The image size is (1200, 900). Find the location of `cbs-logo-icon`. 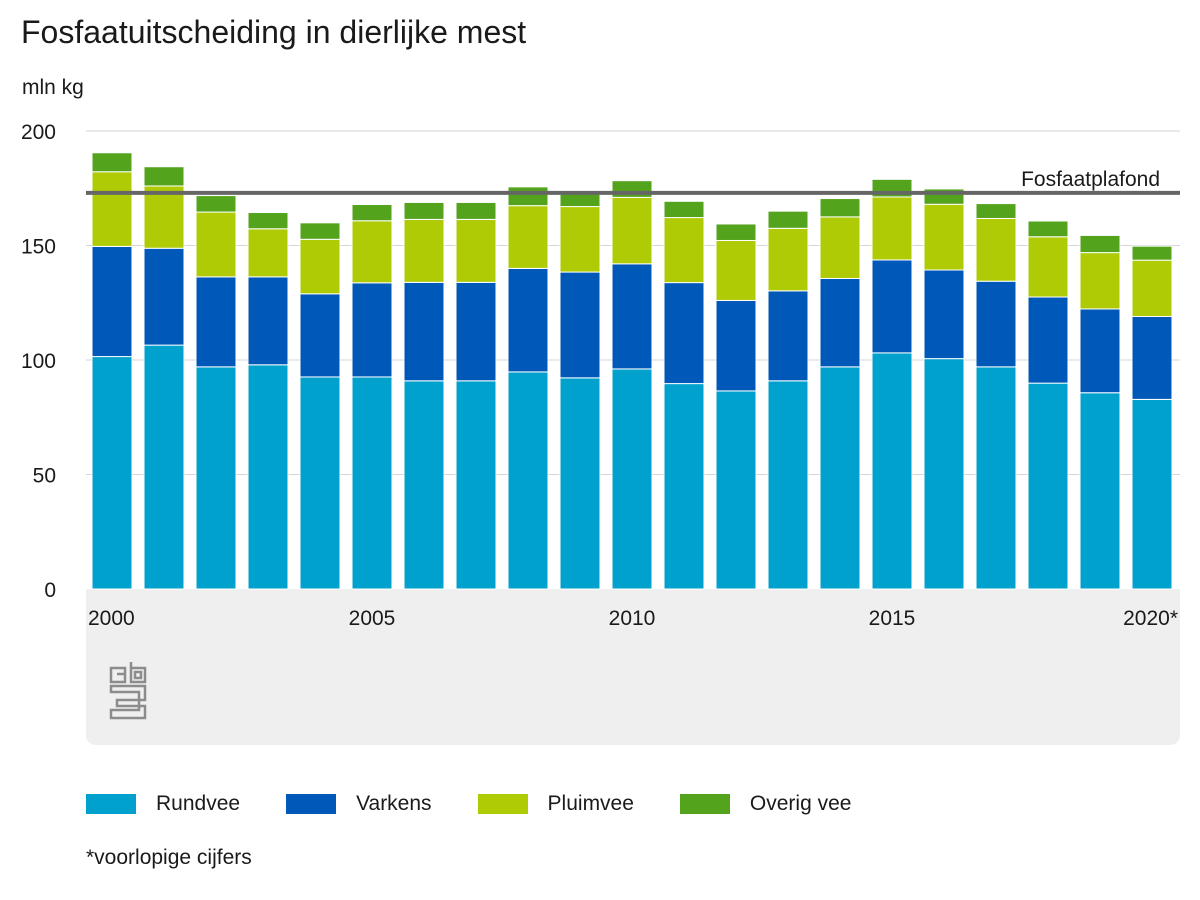

cbs-logo-icon is located at coordinates (128, 691).